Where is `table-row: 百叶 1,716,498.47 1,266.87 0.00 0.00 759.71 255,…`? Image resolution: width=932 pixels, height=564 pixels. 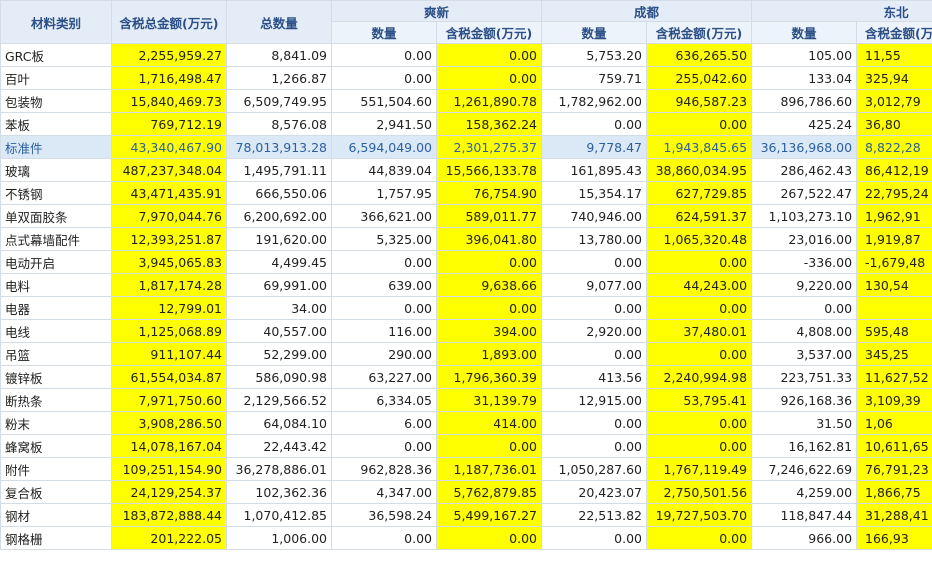 table-row: 百叶 1,716,498.47 1,266.87 0.00 0.00 759.71 255,… is located at coordinates (466, 78).